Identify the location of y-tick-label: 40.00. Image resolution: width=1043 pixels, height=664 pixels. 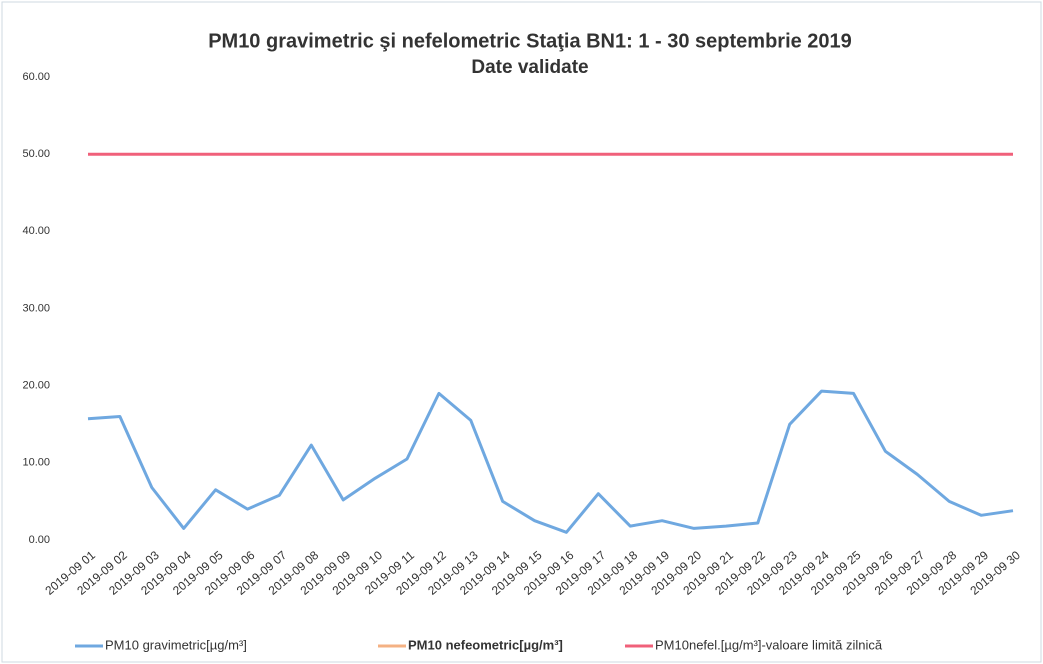
(36, 231).